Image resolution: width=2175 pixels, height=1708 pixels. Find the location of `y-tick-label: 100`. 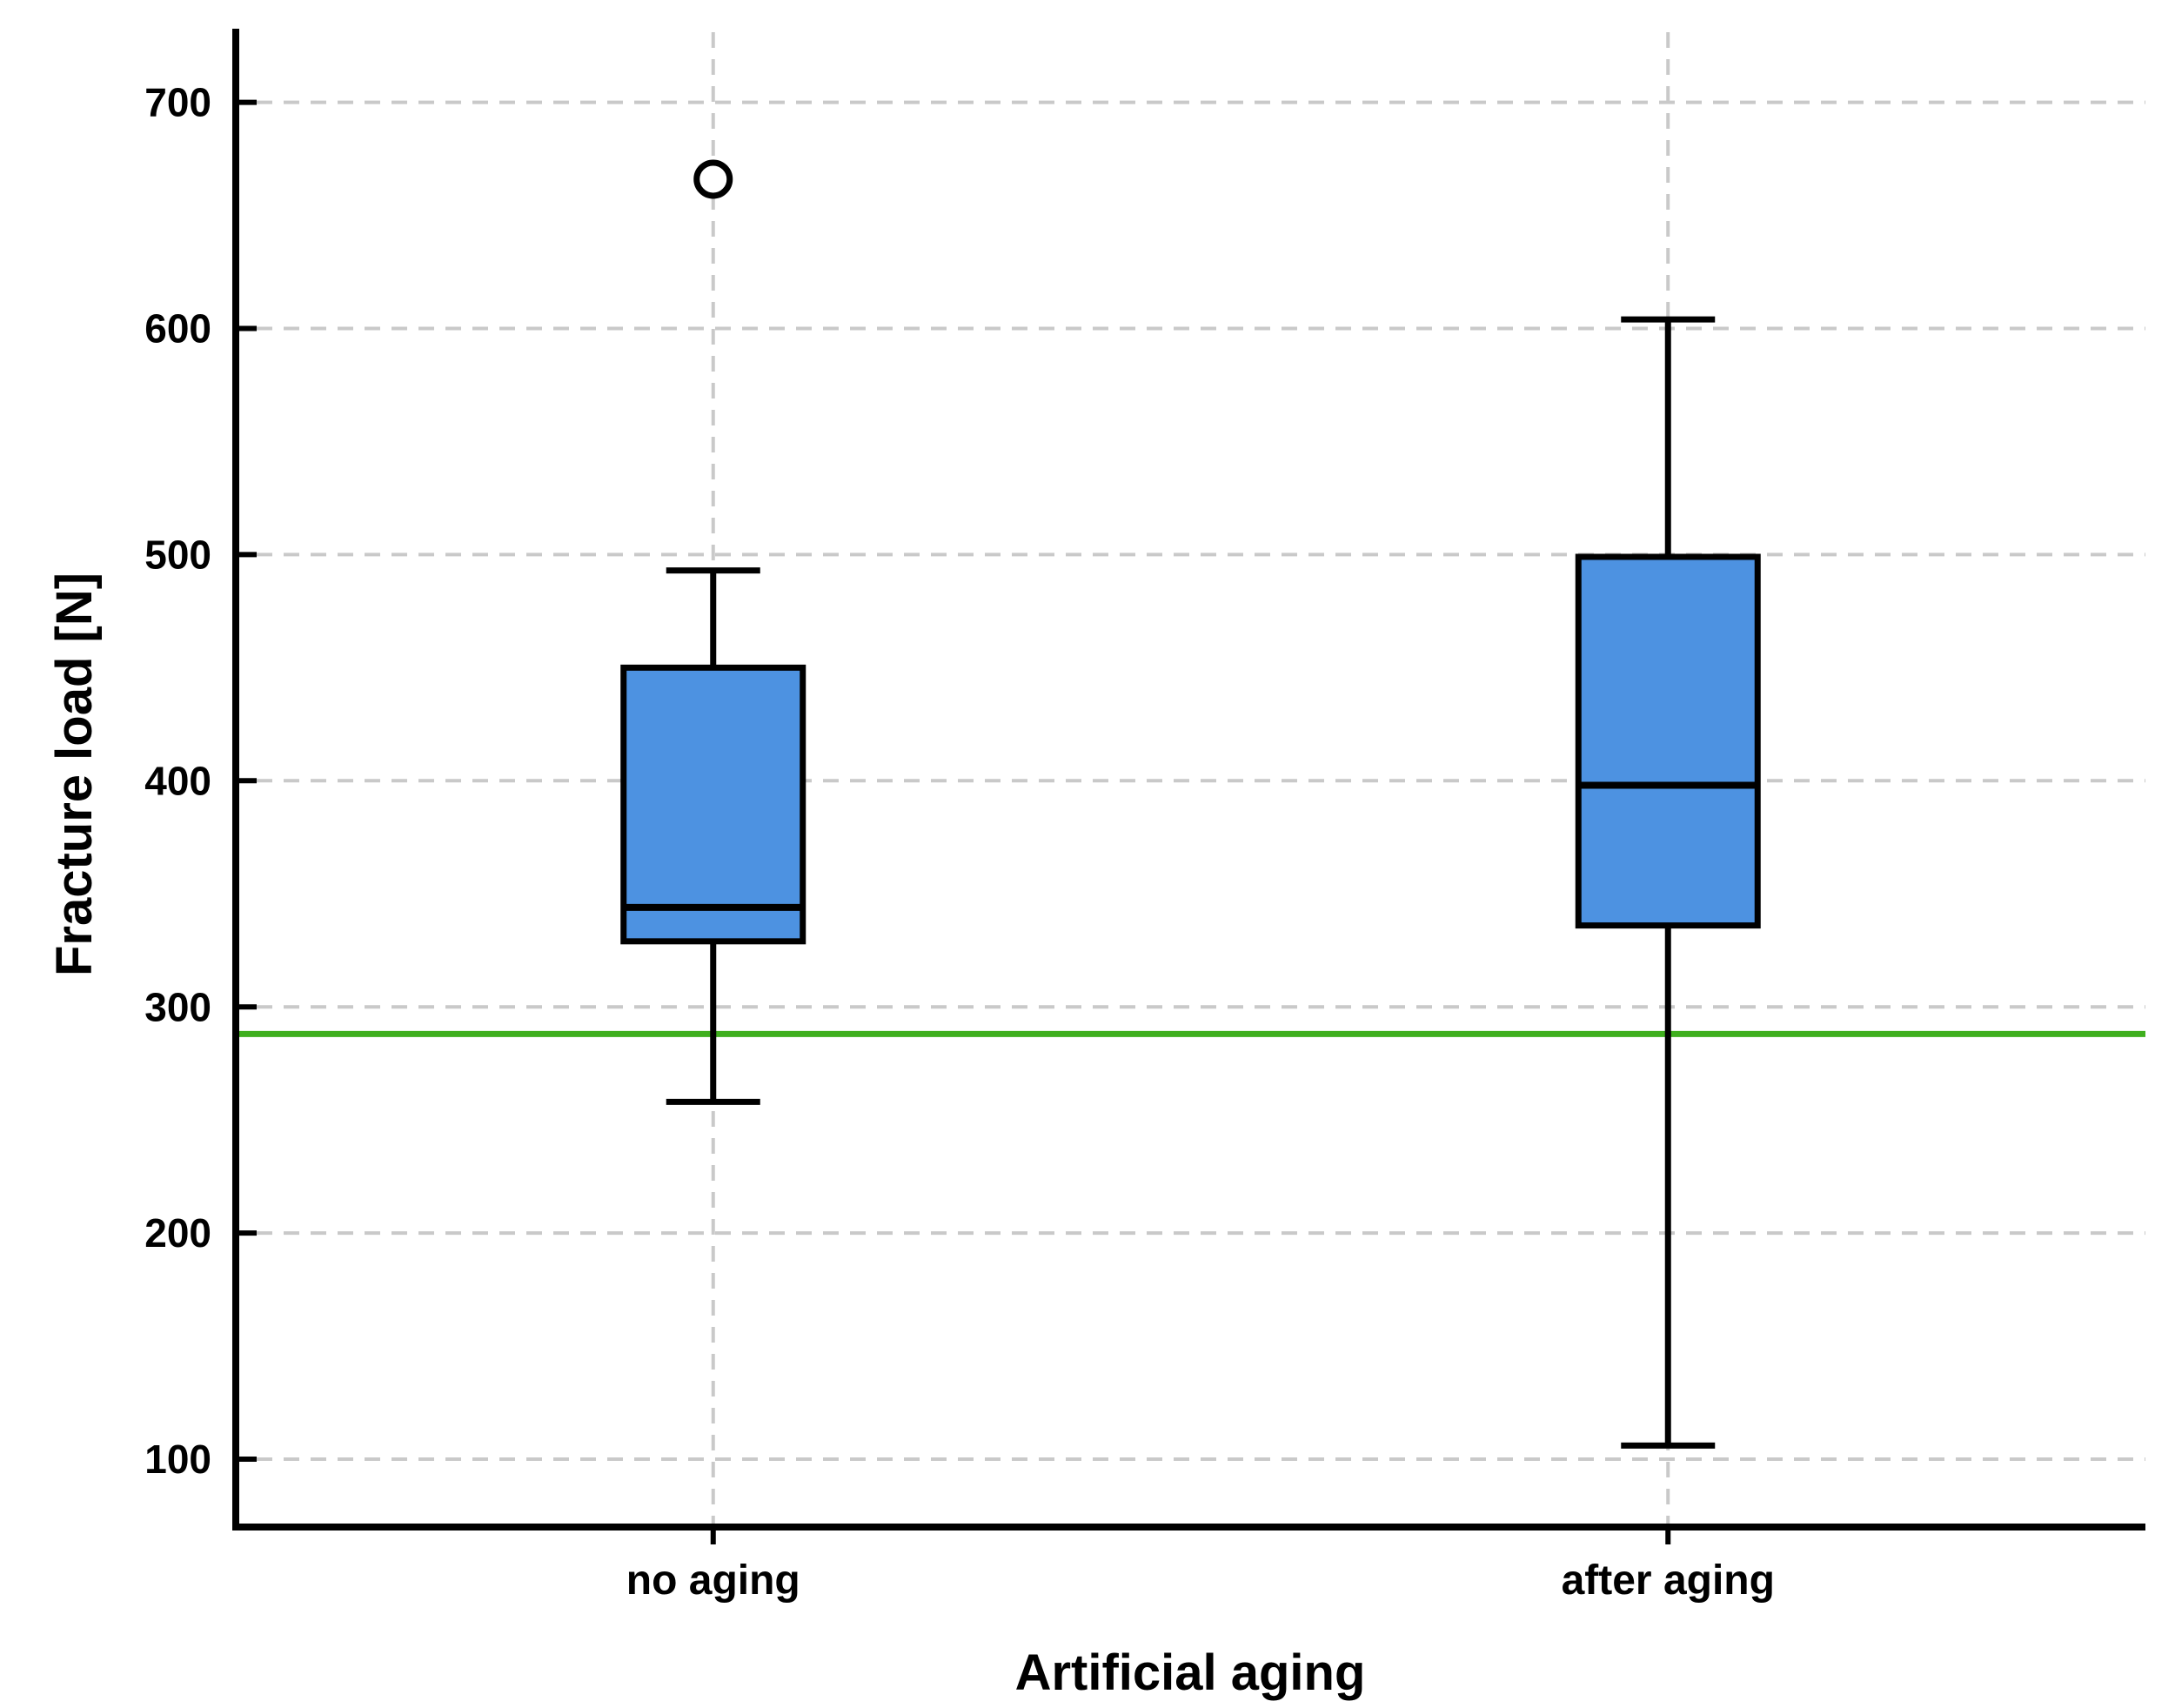

y-tick-label: 100 is located at coordinates (177, 1460).